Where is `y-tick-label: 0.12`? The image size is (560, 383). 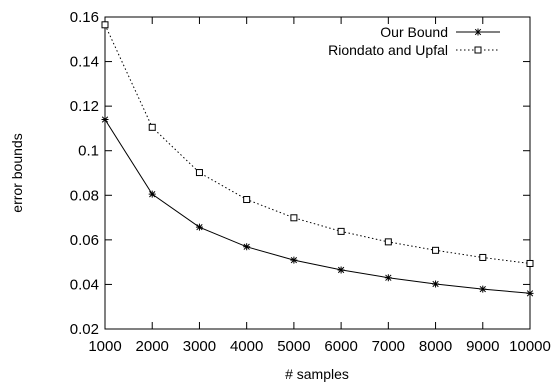 y-tick-label: 0.12 is located at coordinates (84, 106).